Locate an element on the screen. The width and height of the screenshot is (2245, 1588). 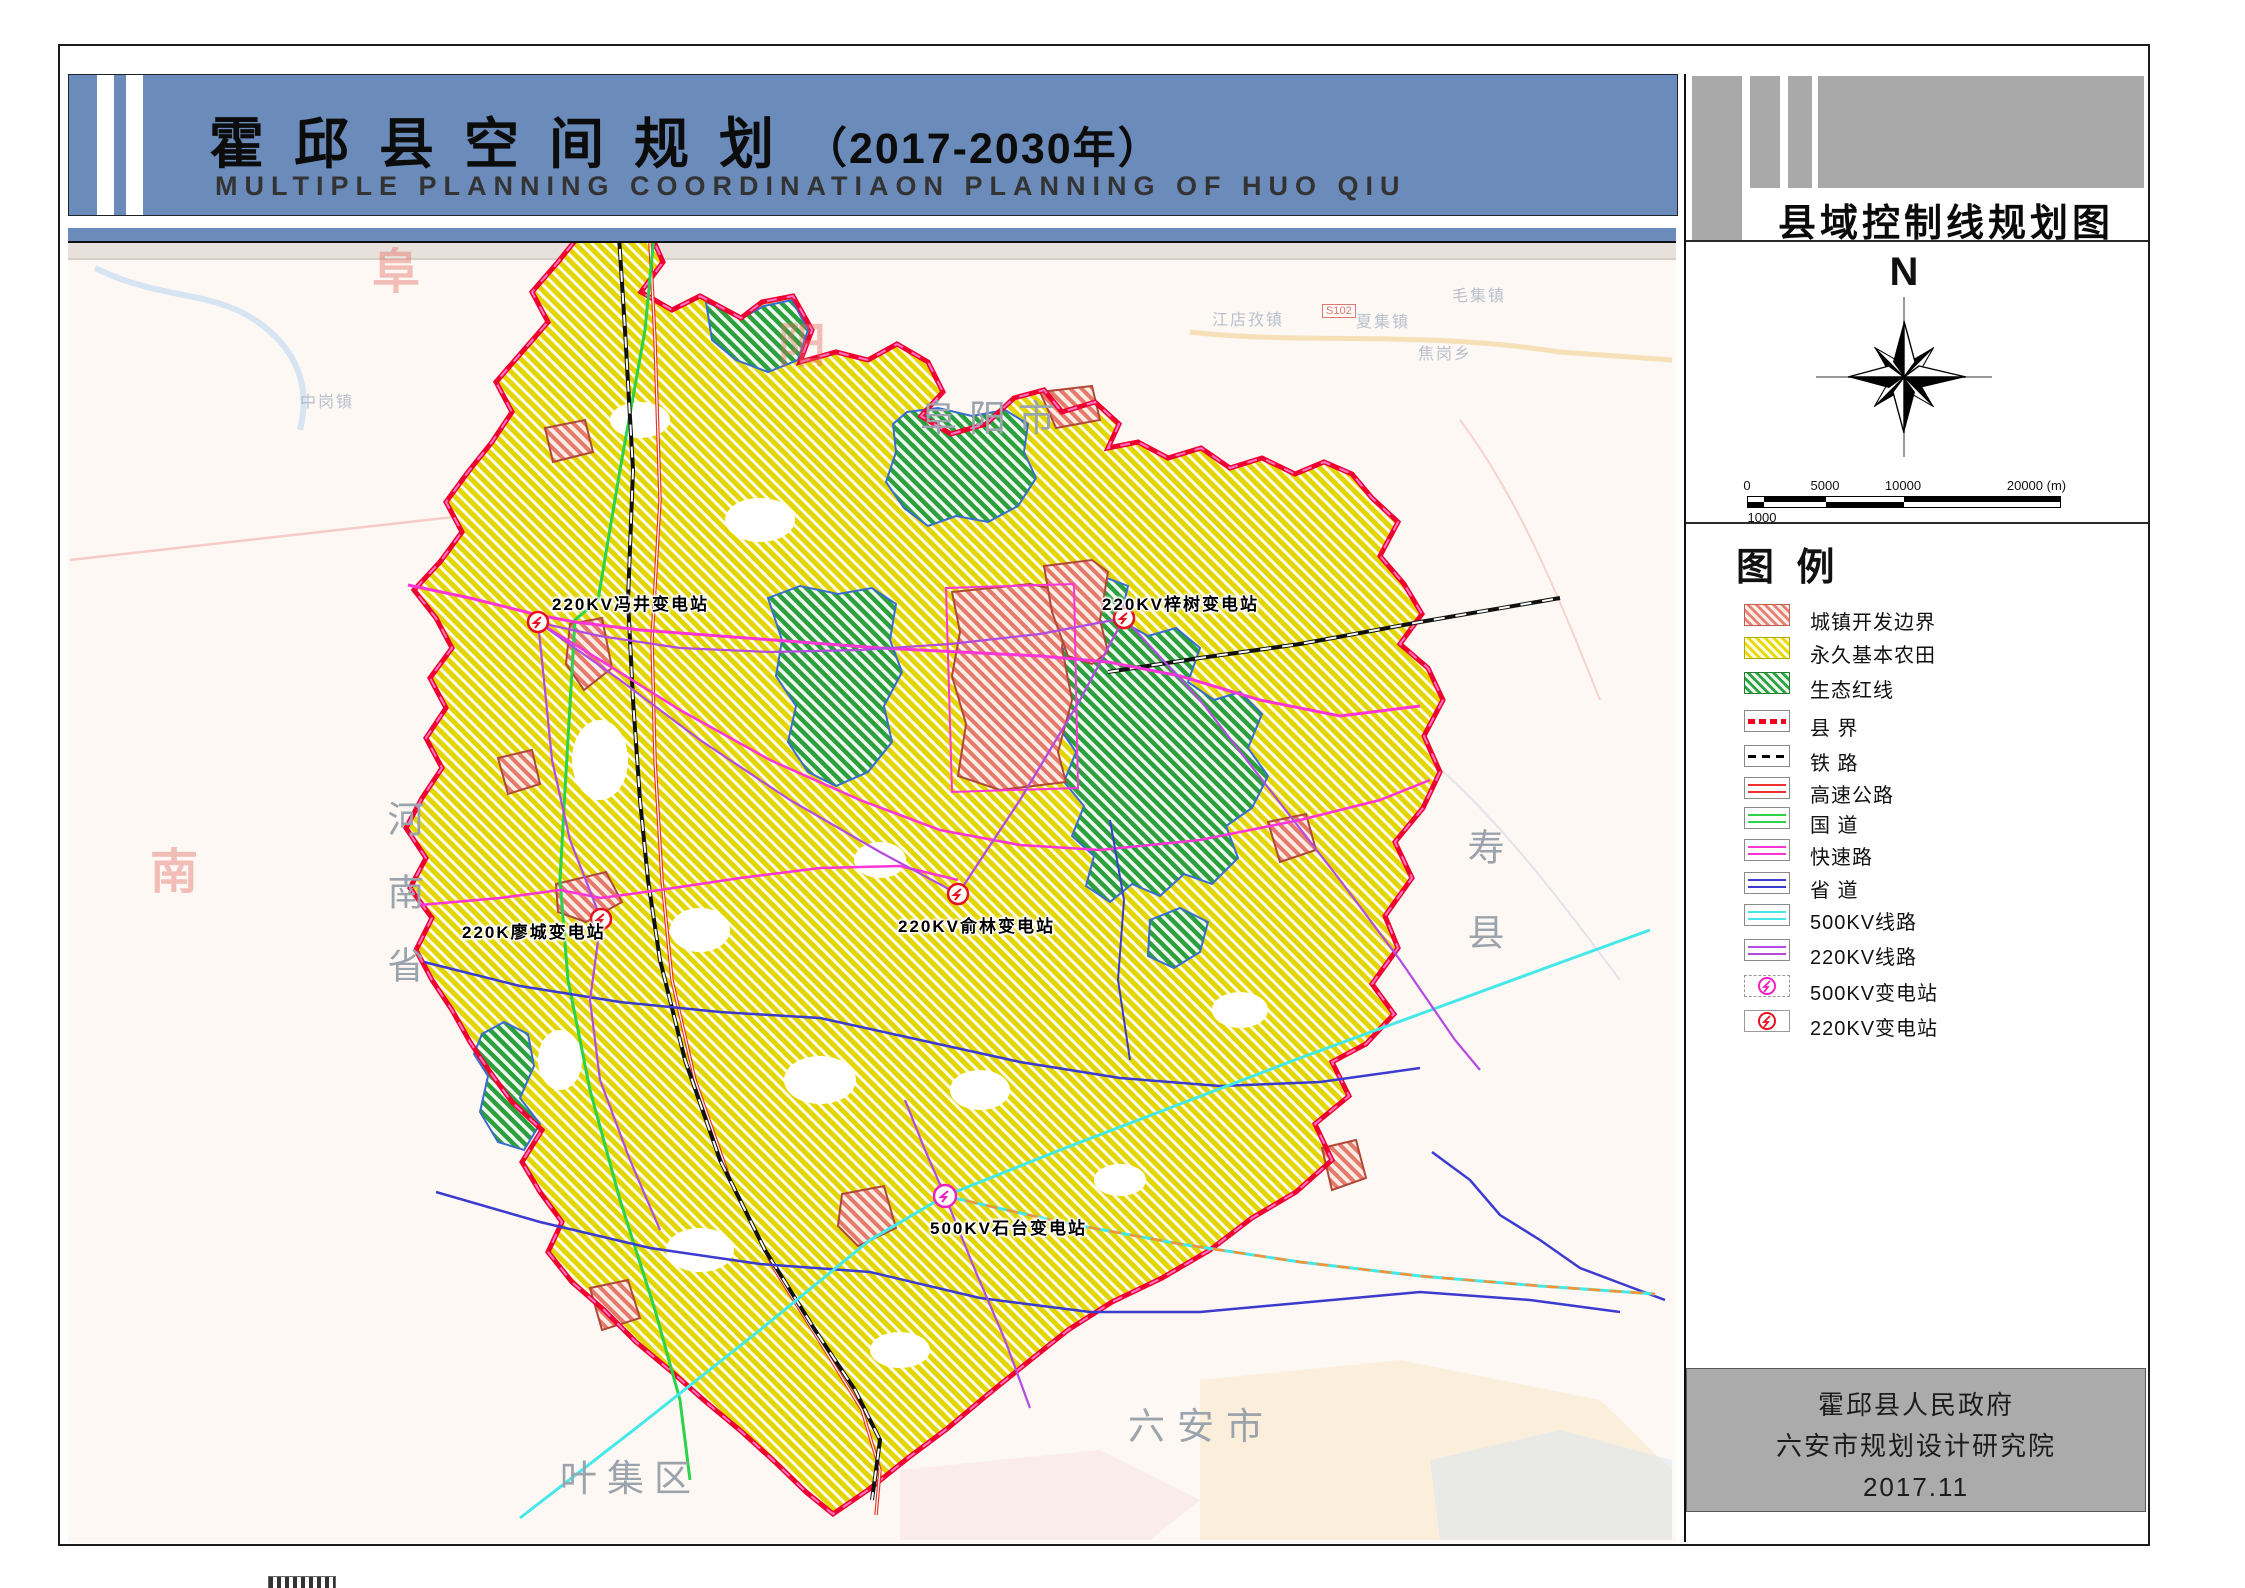
credits-box: 霍邱县人民政府 六安市规划设计研究院 2017.11 is located at coordinates (1916, 1440).